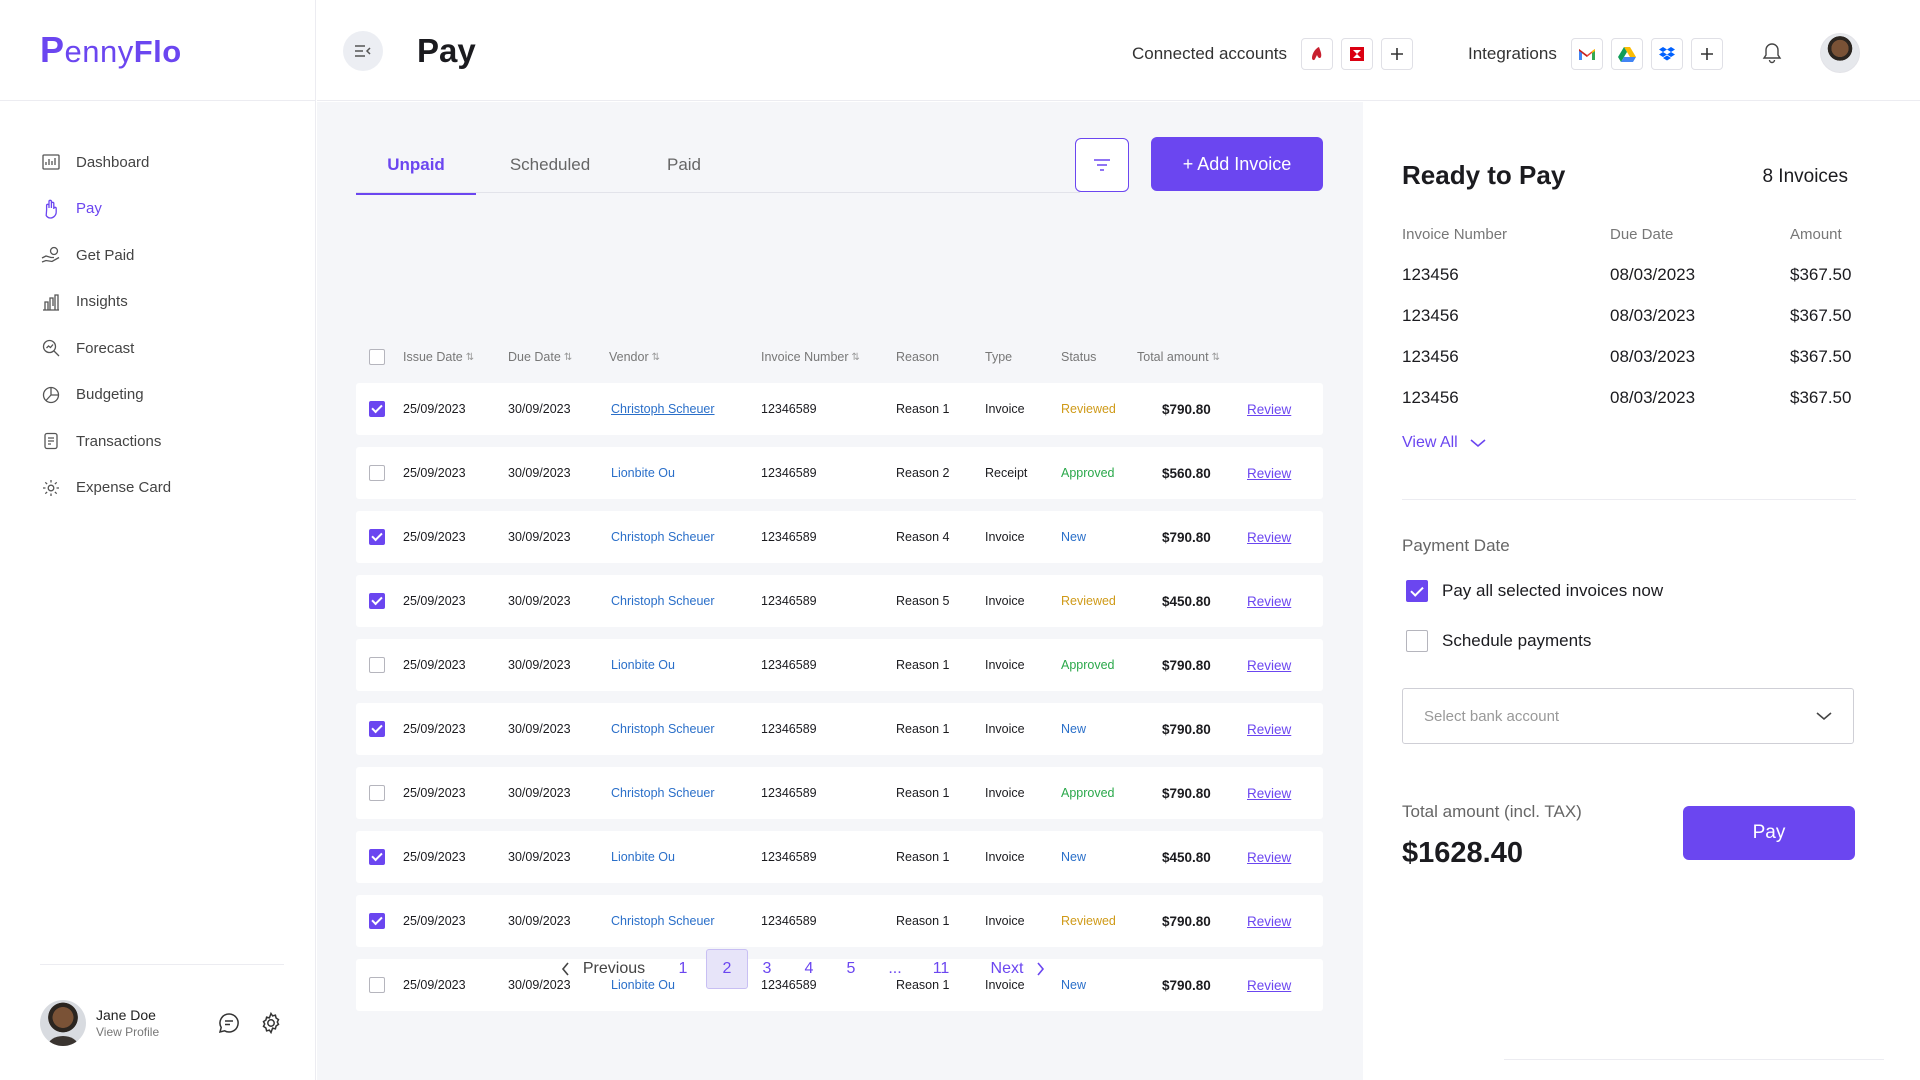 The image size is (1920, 1080). What do you see at coordinates (1586, 54) in the screenshot?
I see `gmail-icon` at bounding box center [1586, 54].